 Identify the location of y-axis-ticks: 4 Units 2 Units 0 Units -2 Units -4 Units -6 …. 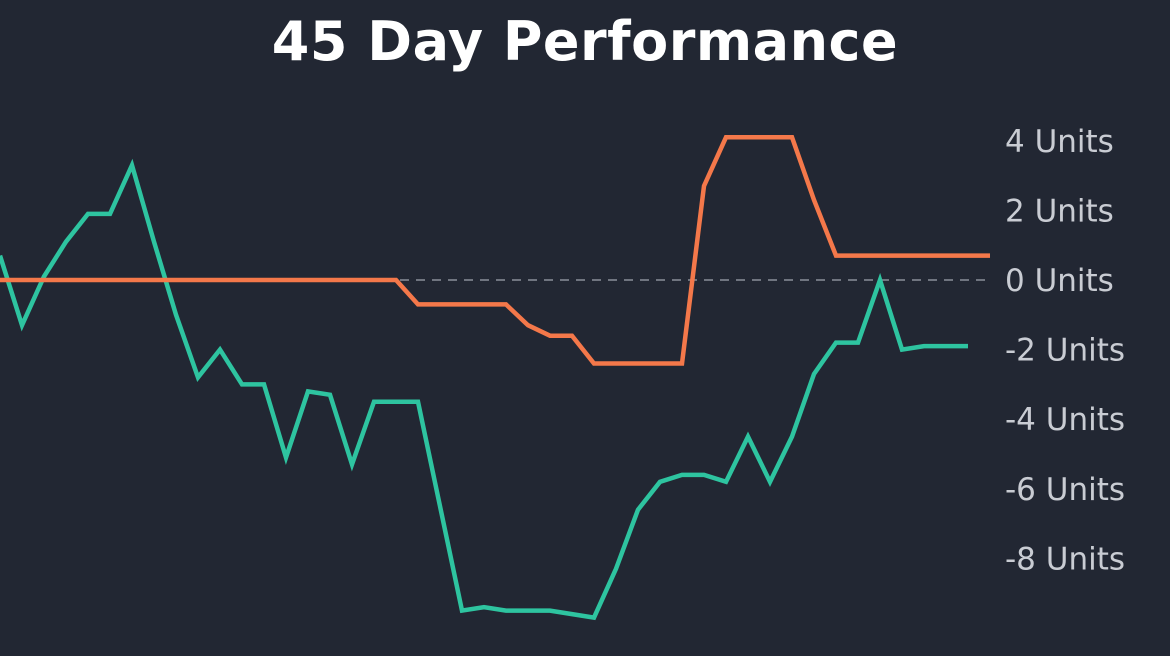
(1065, 351).